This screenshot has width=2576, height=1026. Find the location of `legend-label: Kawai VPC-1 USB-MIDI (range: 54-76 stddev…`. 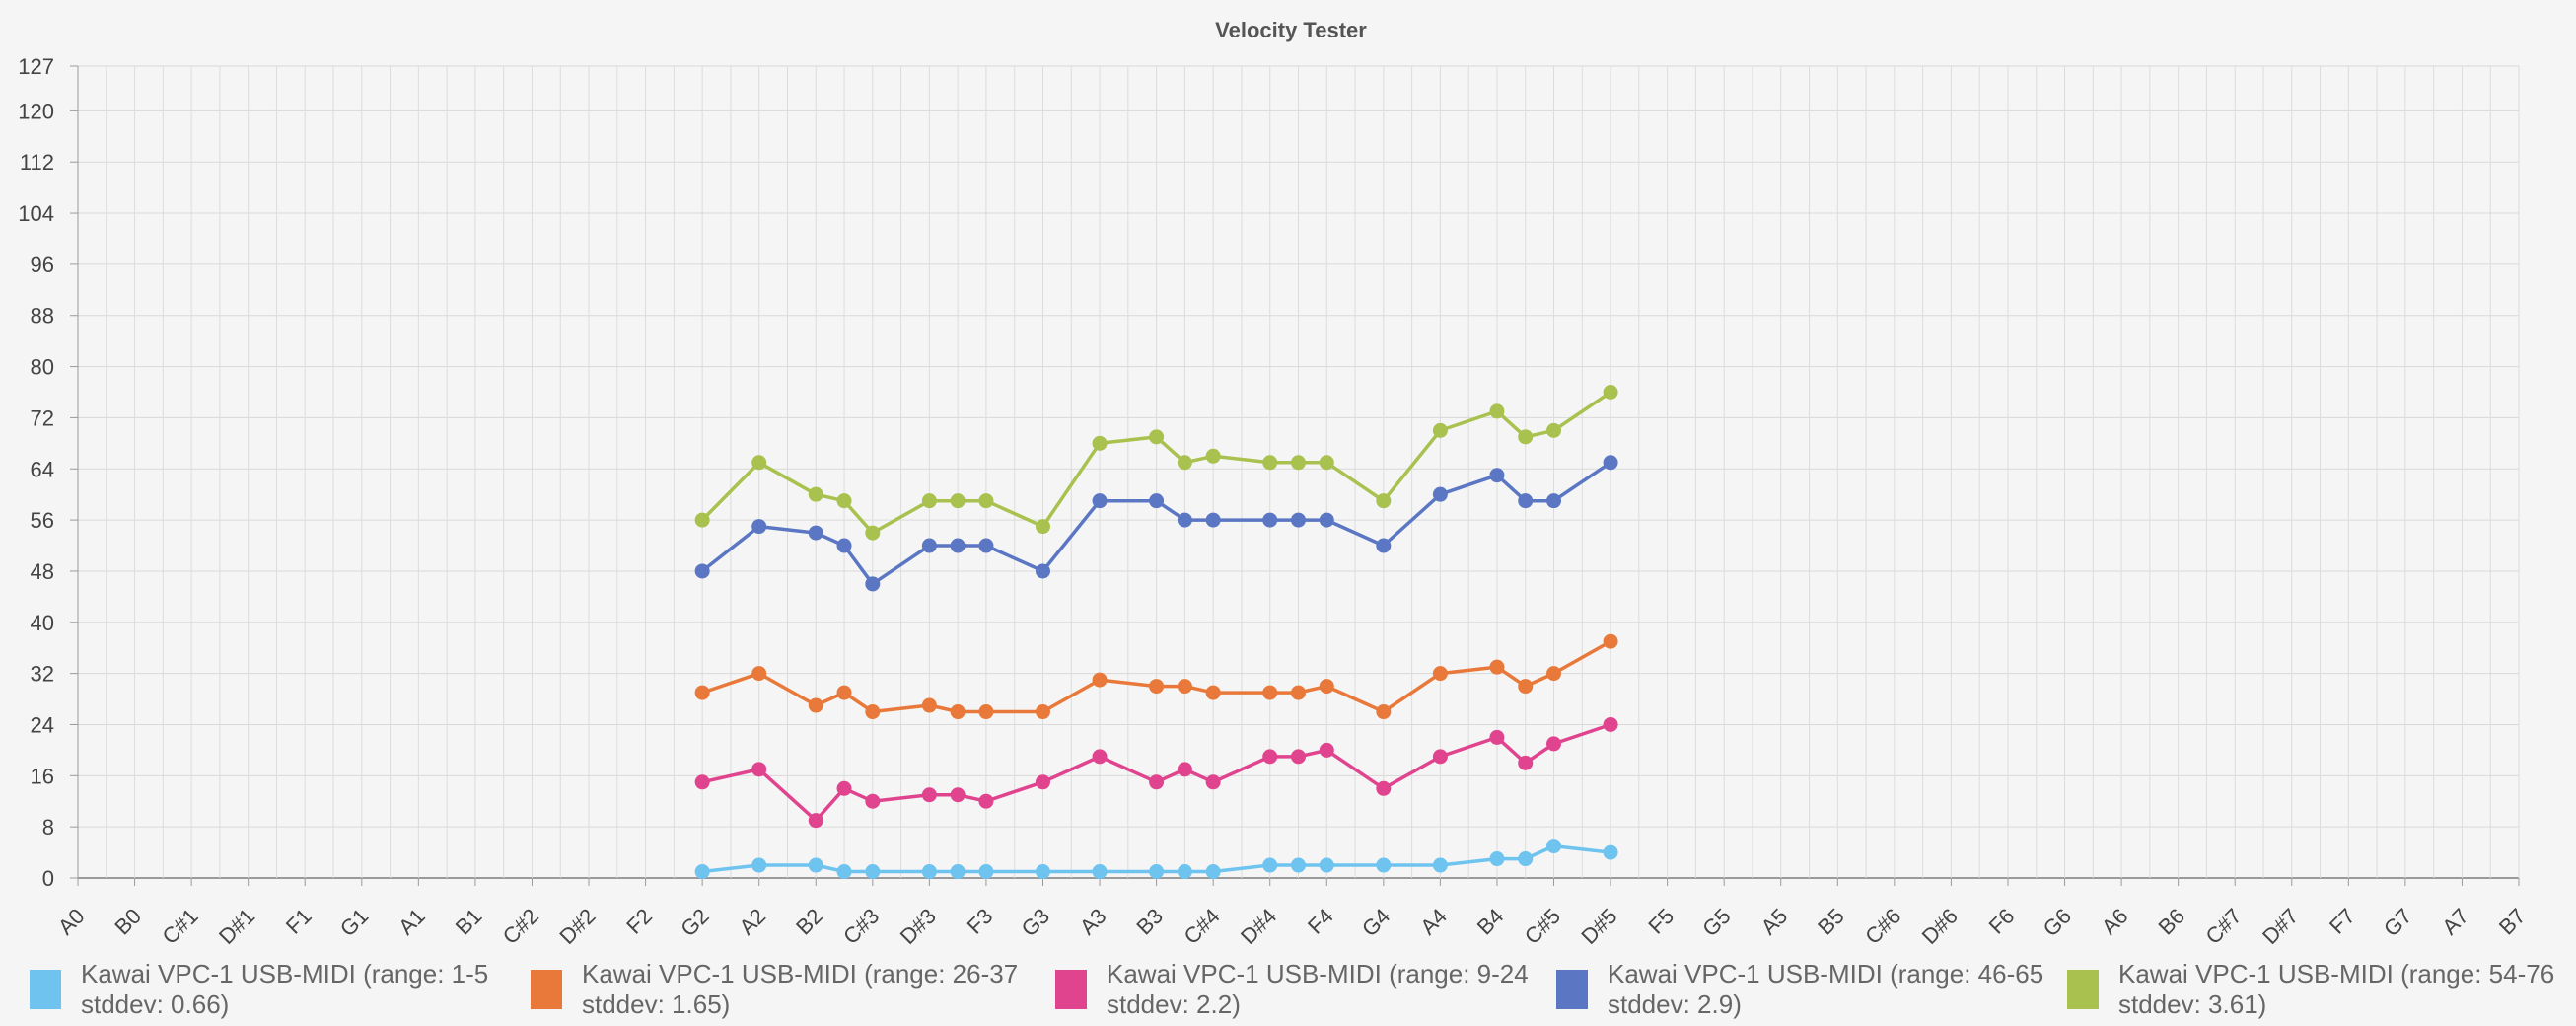

legend-label: Kawai VPC-1 USB-MIDI (range: 54-76 stddev… is located at coordinates (2336, 989).